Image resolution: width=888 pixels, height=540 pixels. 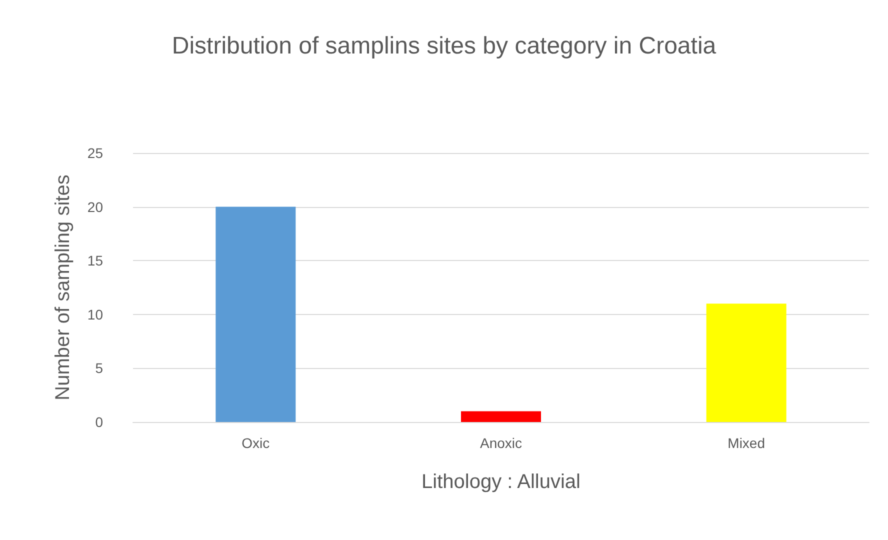 What do you see at coordinates (501, 443) in the screenshot?
I see `x-tick-label: Anoxic` at bounding box center [501, 443].